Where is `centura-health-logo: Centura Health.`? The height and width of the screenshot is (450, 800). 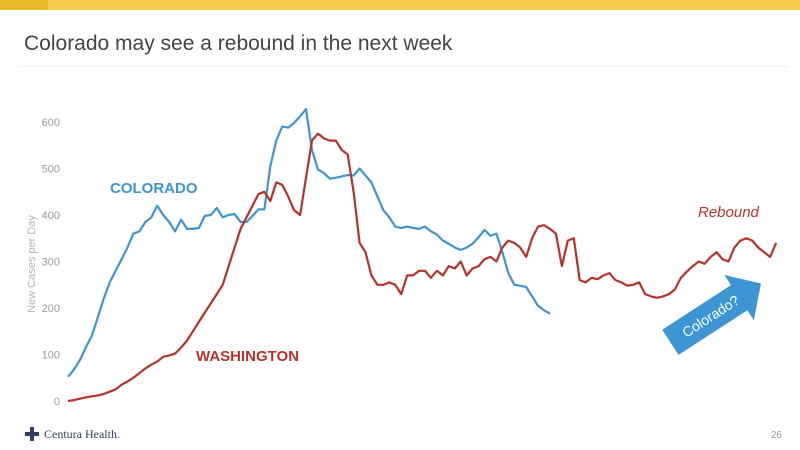
centura-health-logo: Centura Health. is located at coordinates (72, 434).